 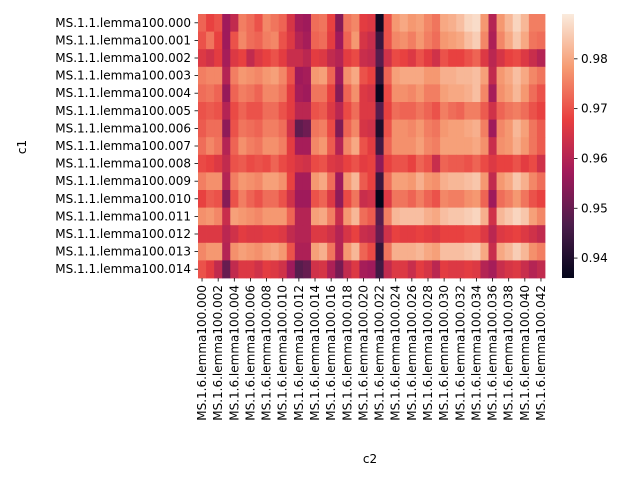 What do you see at coordinates (568, 146) in the screenshot?
I see `colorbar` at bounding box center [568, 146].